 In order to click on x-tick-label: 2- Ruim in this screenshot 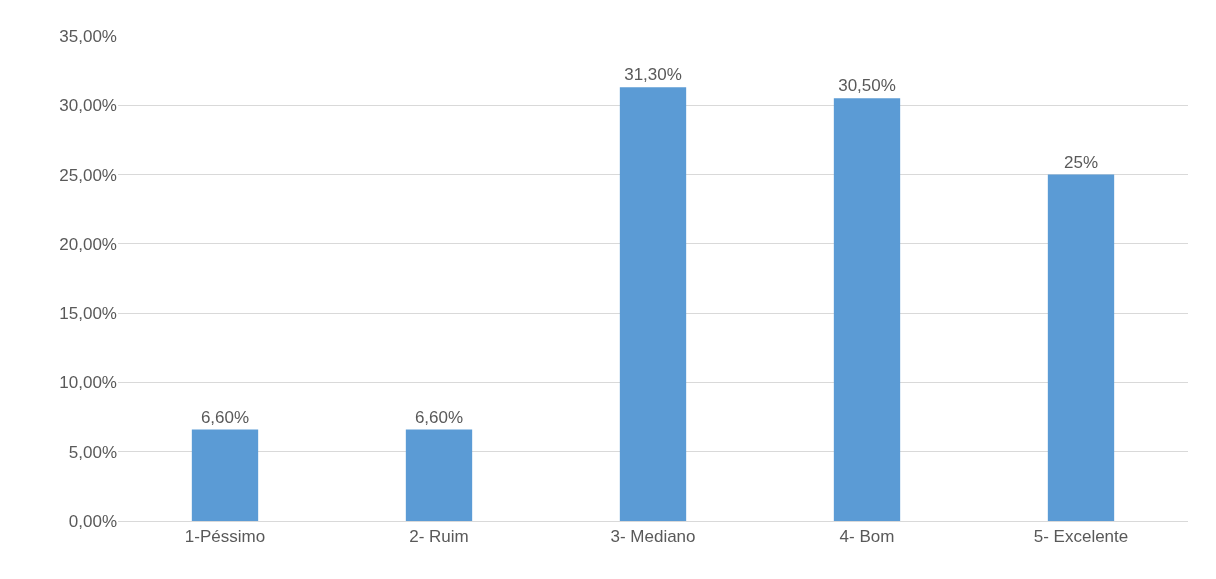, I will do `click(439, 537)`.